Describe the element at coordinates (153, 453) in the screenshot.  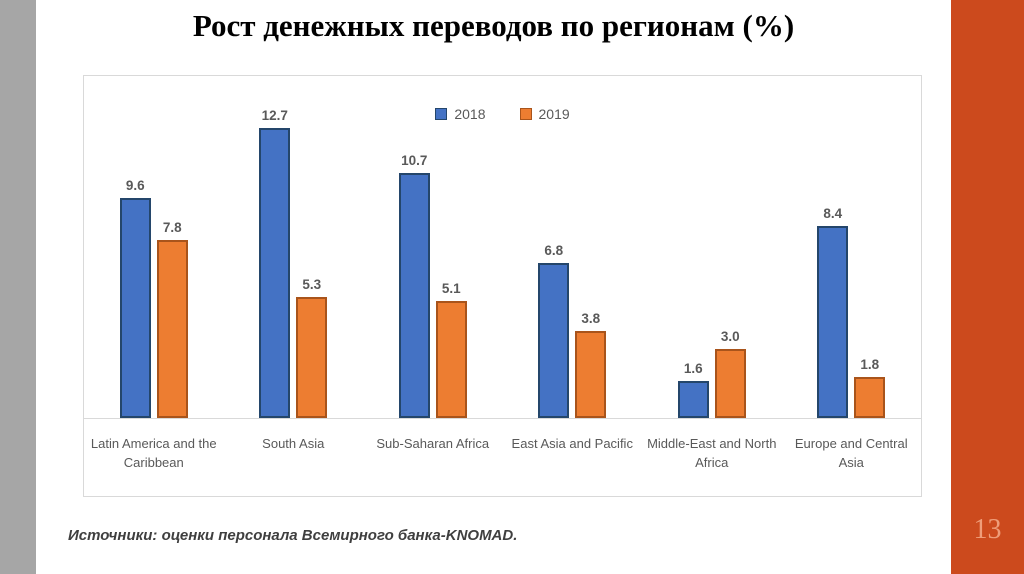
I see `category-label: Latin America and the Caribbean` at that location.